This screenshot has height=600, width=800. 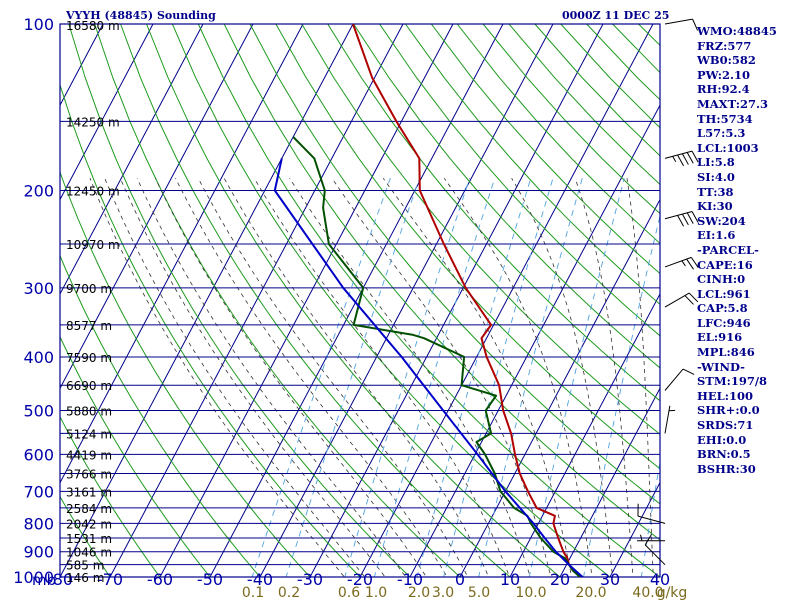 I want to click on chart-datetime: 0000Z 11 DEC 25, so click(x=616, y=15).